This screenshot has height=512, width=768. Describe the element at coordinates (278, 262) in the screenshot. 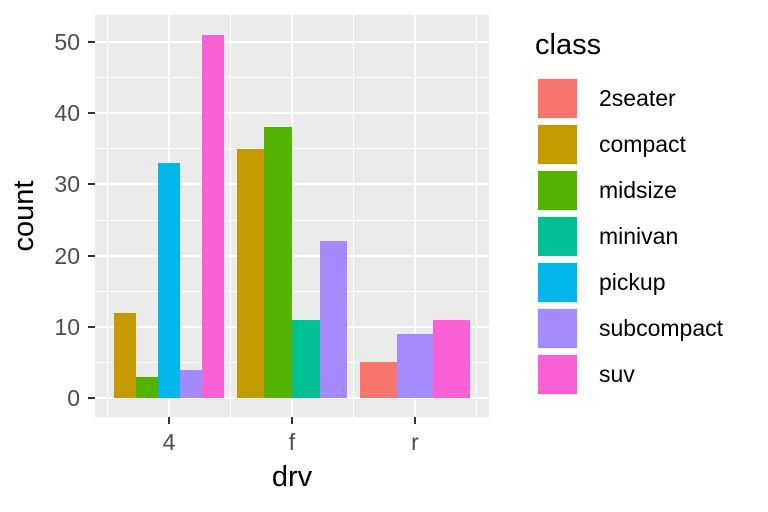

I see `bar-midsize-f` at that location.